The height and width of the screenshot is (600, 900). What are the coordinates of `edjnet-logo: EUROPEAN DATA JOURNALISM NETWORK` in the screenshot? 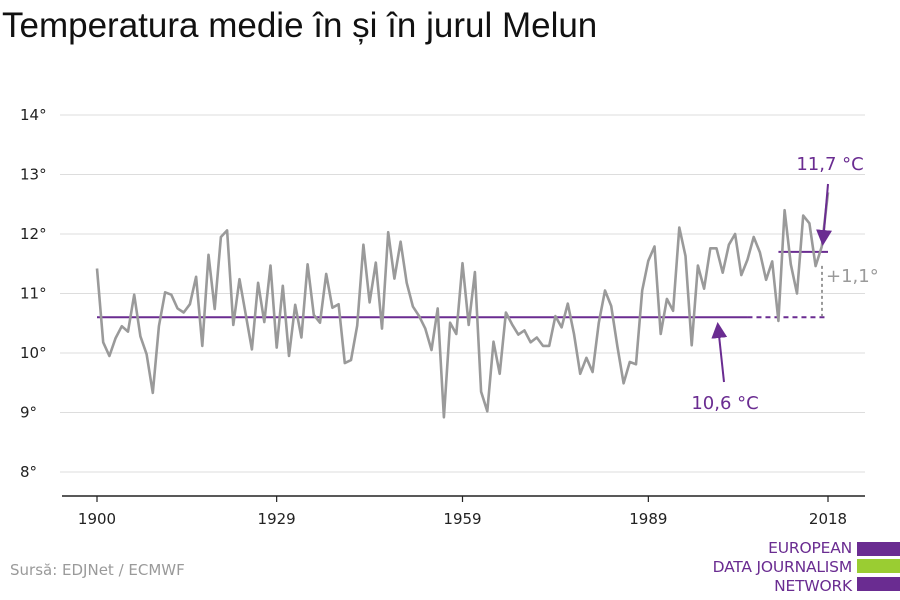 It's located at (800, 563).